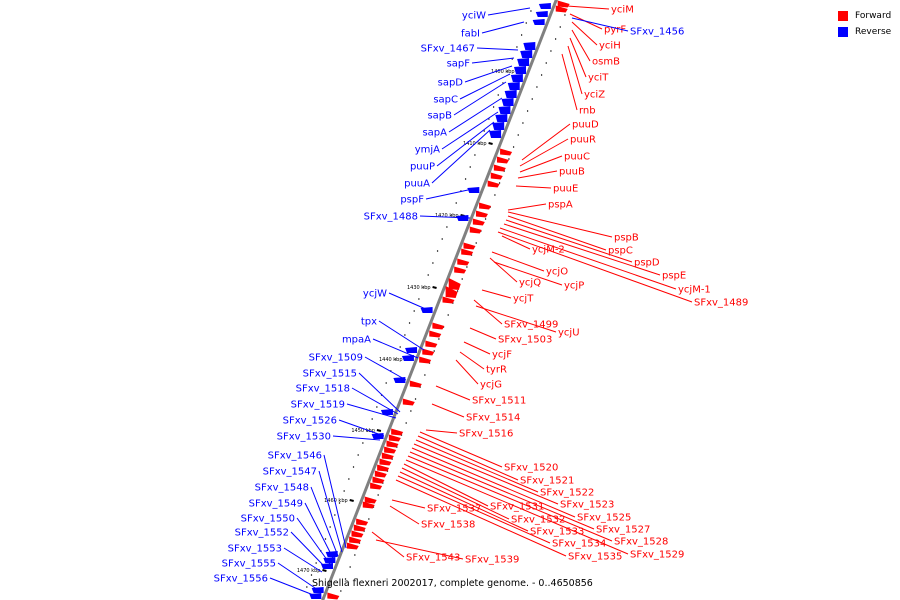 This screenshot has width=900, height=600. I want to click on gene-label-puur: puuR, so click(583, 140).